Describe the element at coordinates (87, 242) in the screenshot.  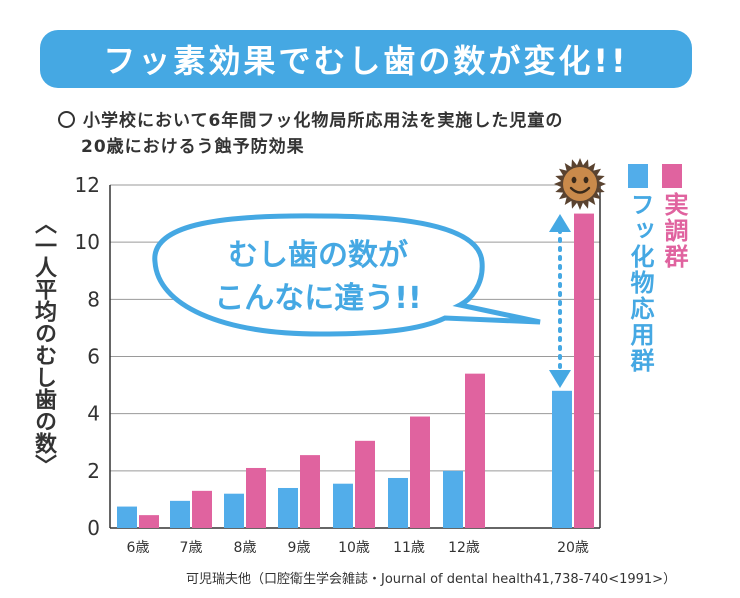
I see `y-tick-label: 10` at that location.